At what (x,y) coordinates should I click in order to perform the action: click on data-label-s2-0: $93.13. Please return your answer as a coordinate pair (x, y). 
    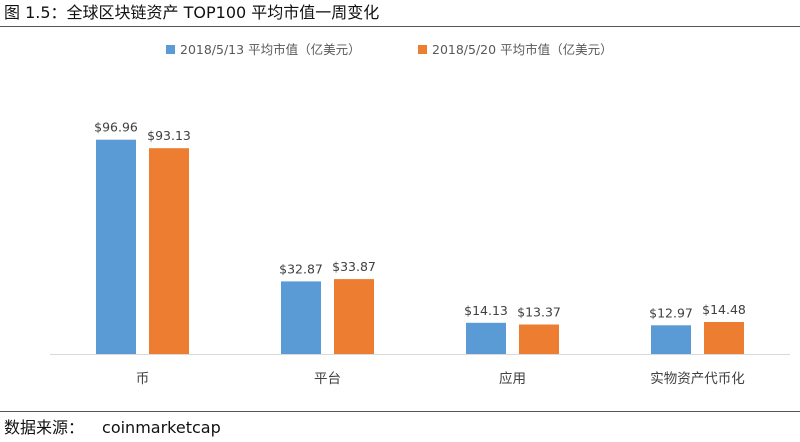
    Looking at the image, I should click on (169, 135).